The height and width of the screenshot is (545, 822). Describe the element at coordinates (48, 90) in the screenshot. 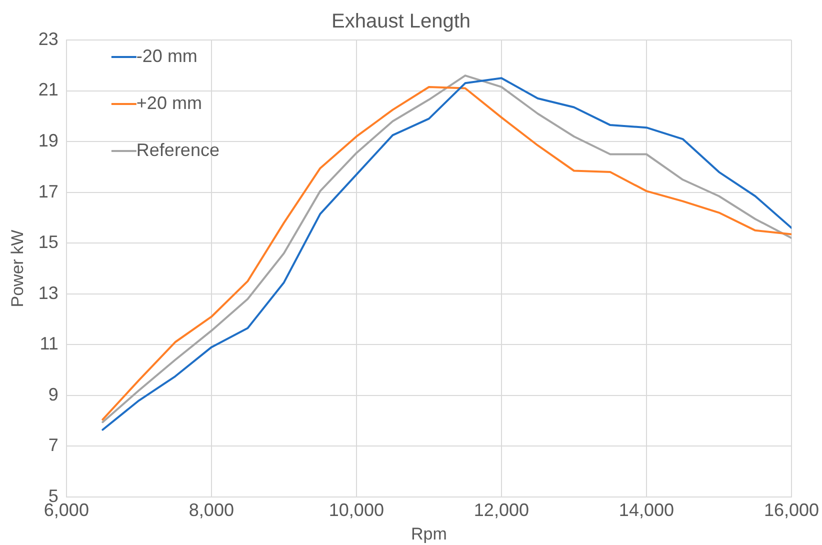

I see `y-tick-label: 21` at that location.